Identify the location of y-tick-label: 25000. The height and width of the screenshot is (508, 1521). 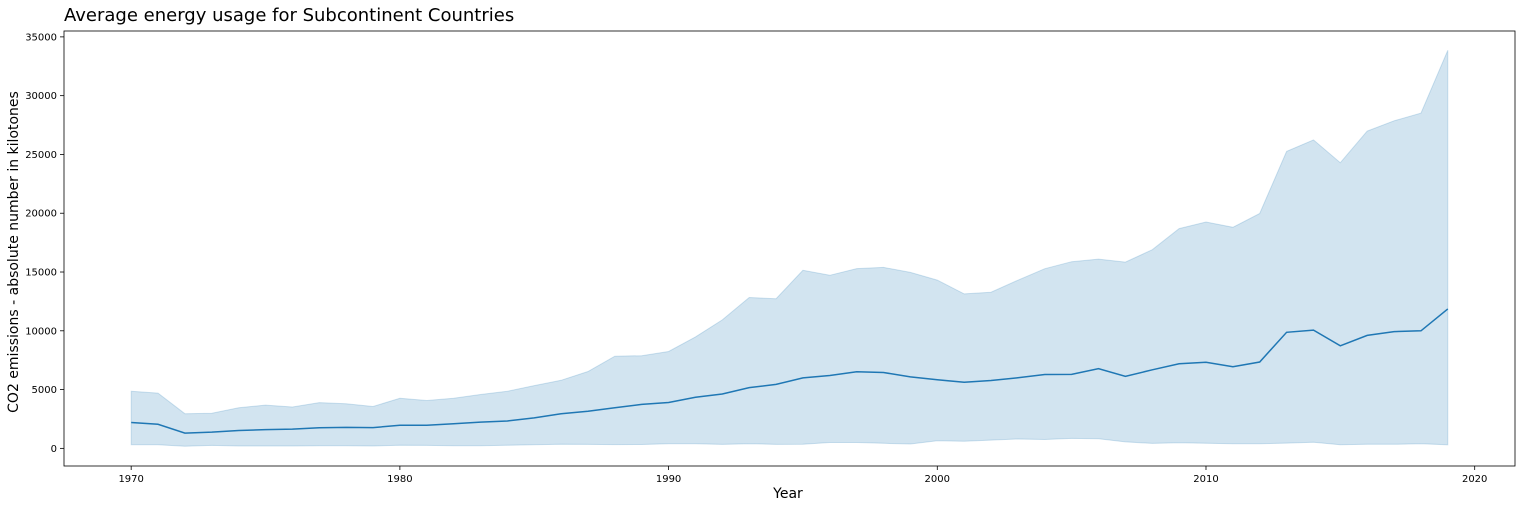
(41, 155).